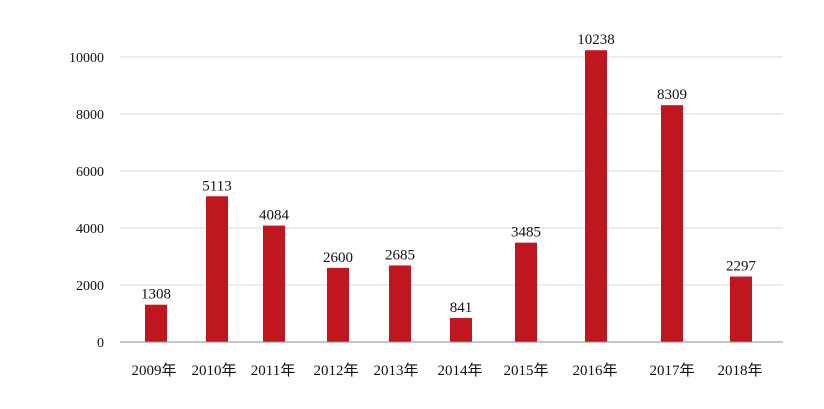  I want to click on y-tick-label: 2000, so click(90, 286).